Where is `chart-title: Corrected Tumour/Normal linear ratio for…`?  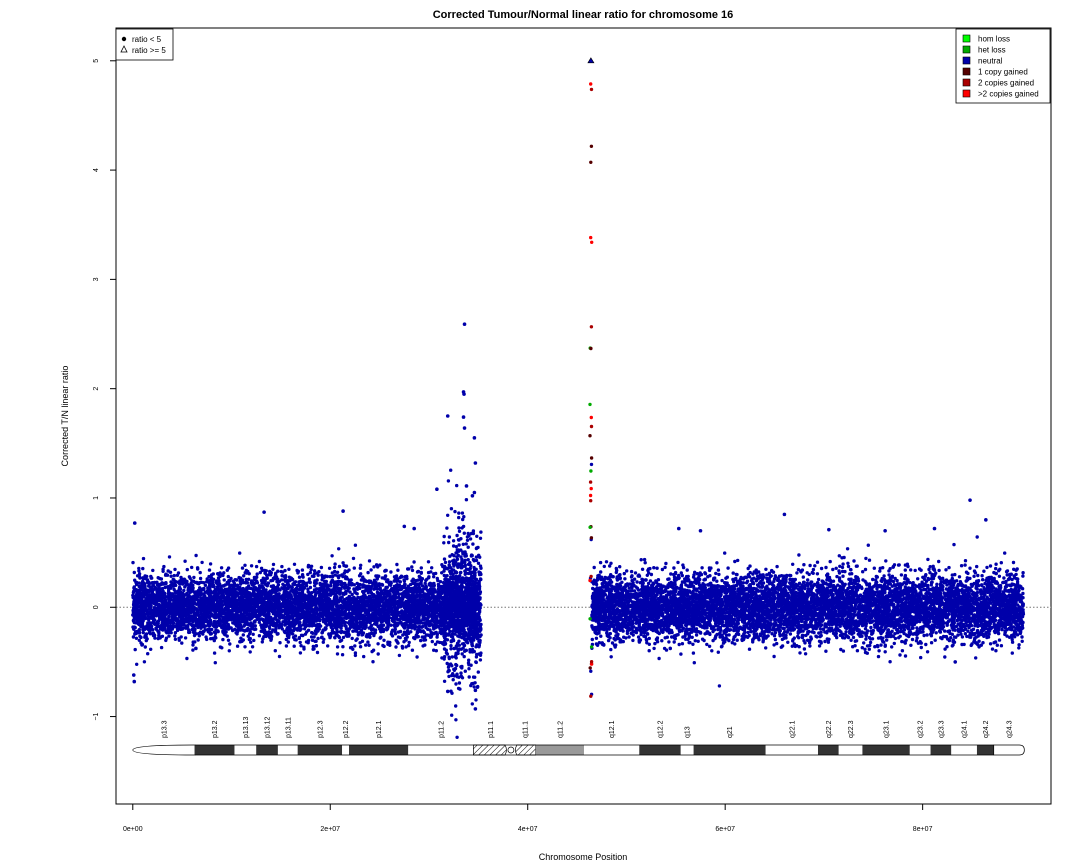 chart-title: Corrected Tumour/Normal linear ratio for… is located at coordinates (583, 15).